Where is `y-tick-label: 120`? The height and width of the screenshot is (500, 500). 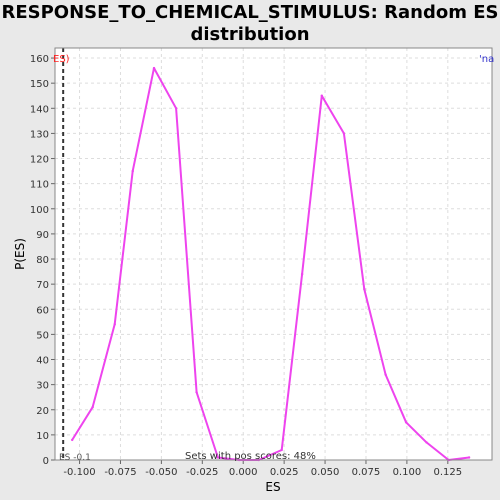
y-tick-label: 120 is located at coordinates (39, 160).